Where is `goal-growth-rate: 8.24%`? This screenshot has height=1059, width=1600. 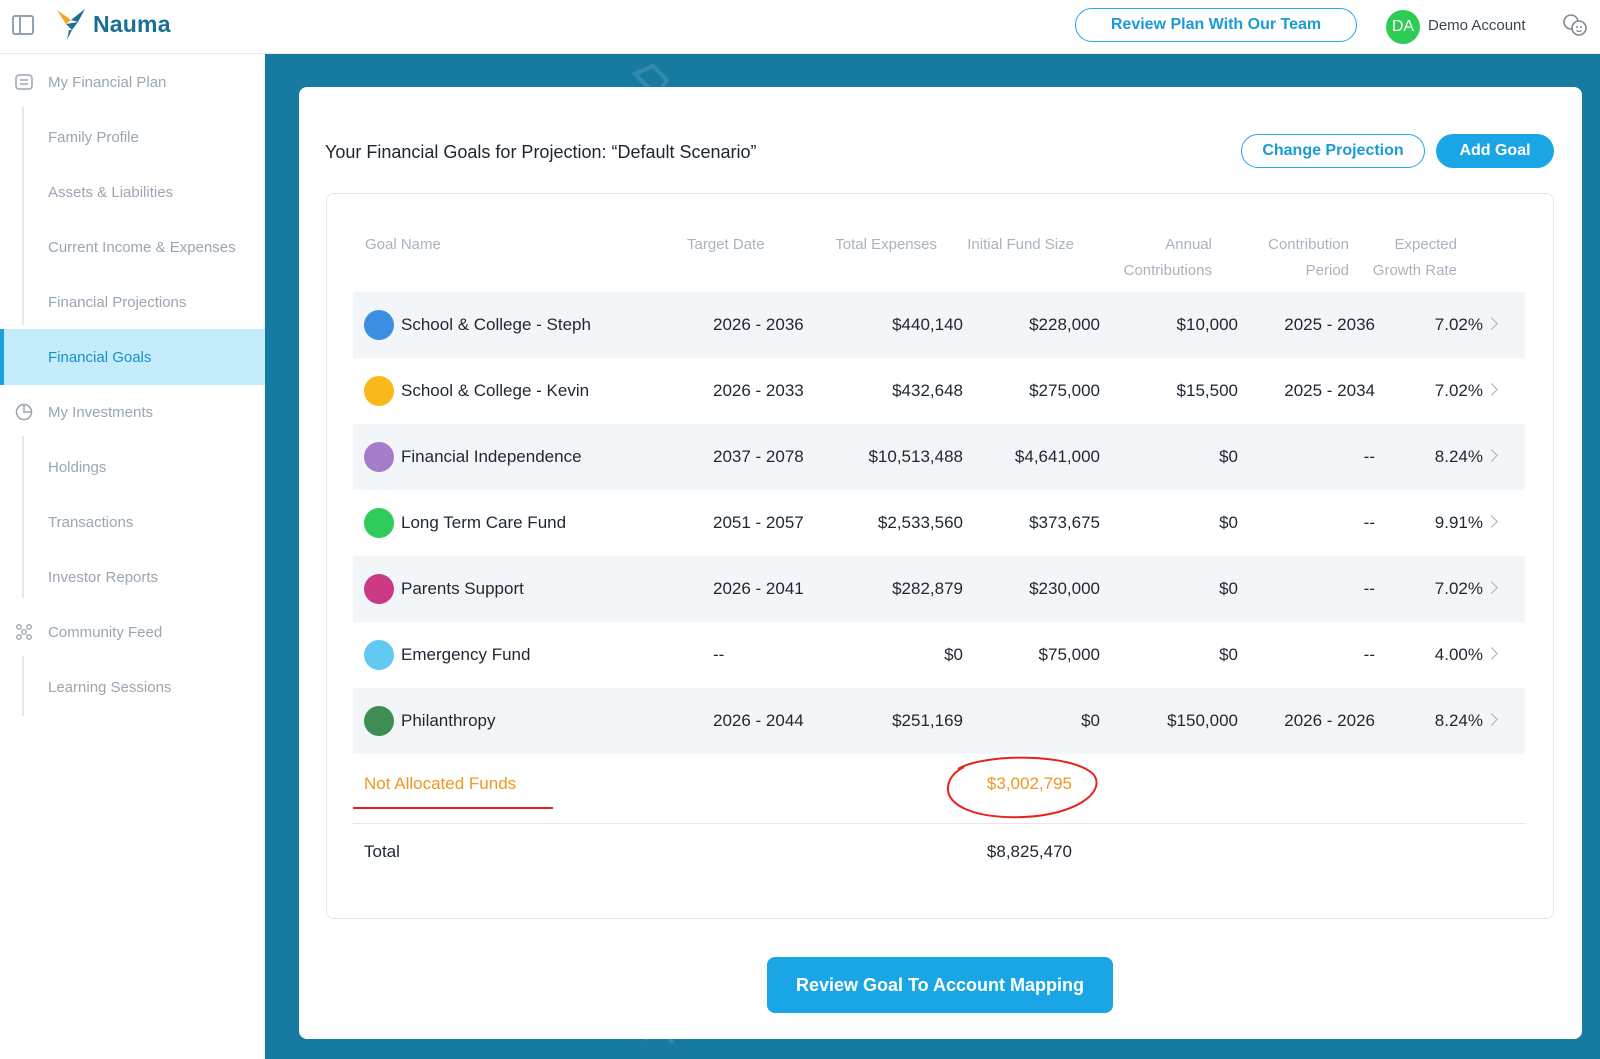
goal-growth-rate: 8.24% is located at coordinates (1458, 456).